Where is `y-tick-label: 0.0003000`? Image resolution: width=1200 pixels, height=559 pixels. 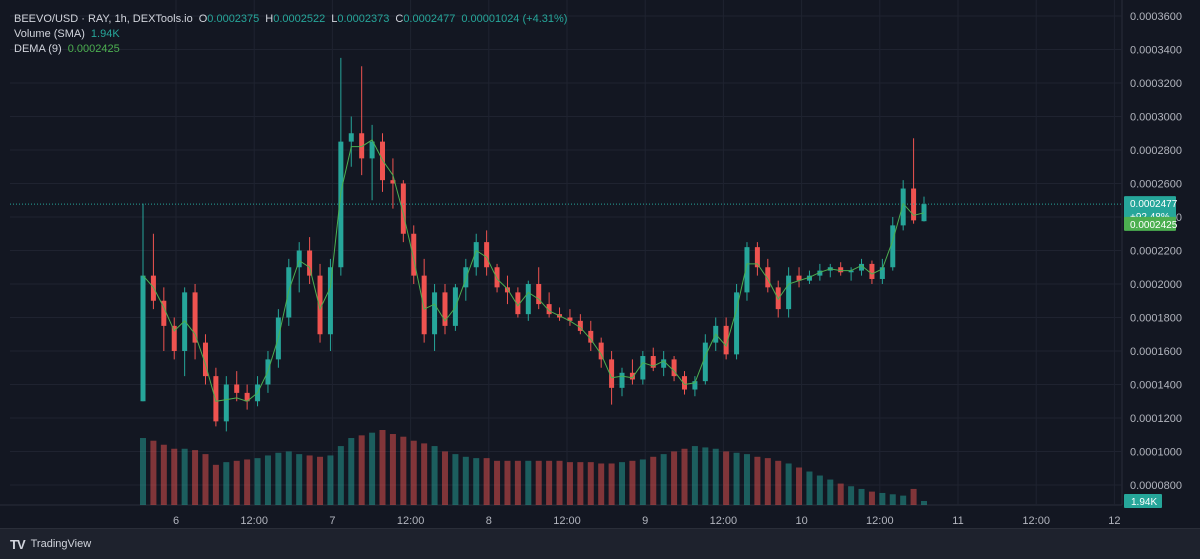 y-tick-label: 0.0003000 is located at coordinates (1156, 118).